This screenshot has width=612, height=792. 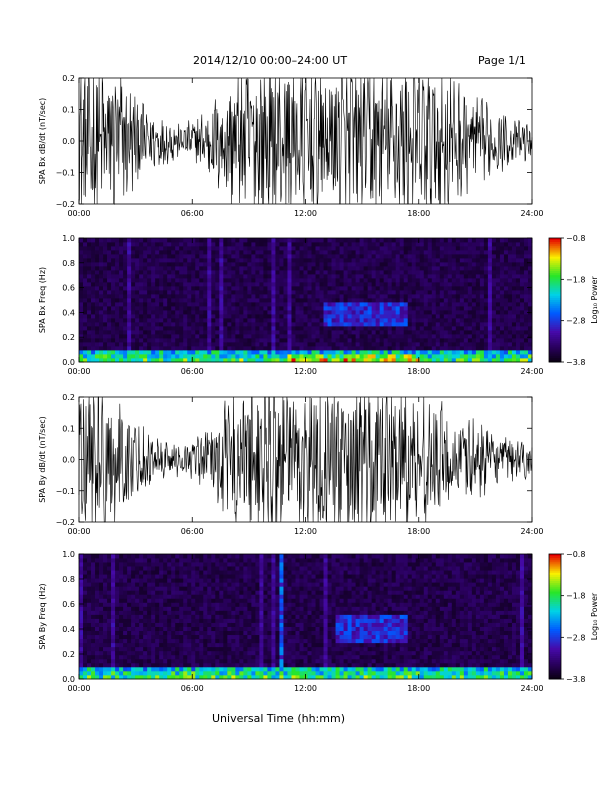 What do you see at coordinates (555, 303) in the screenshot?
I see `colorbar-step` at bounding box center [555, 303].